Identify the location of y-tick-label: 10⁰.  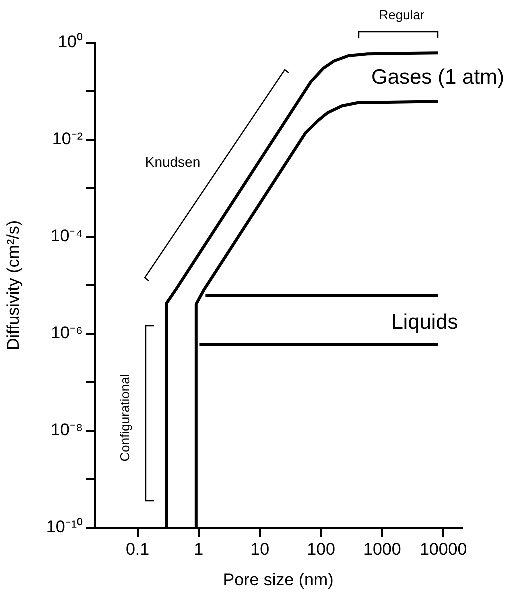
(70, 42).